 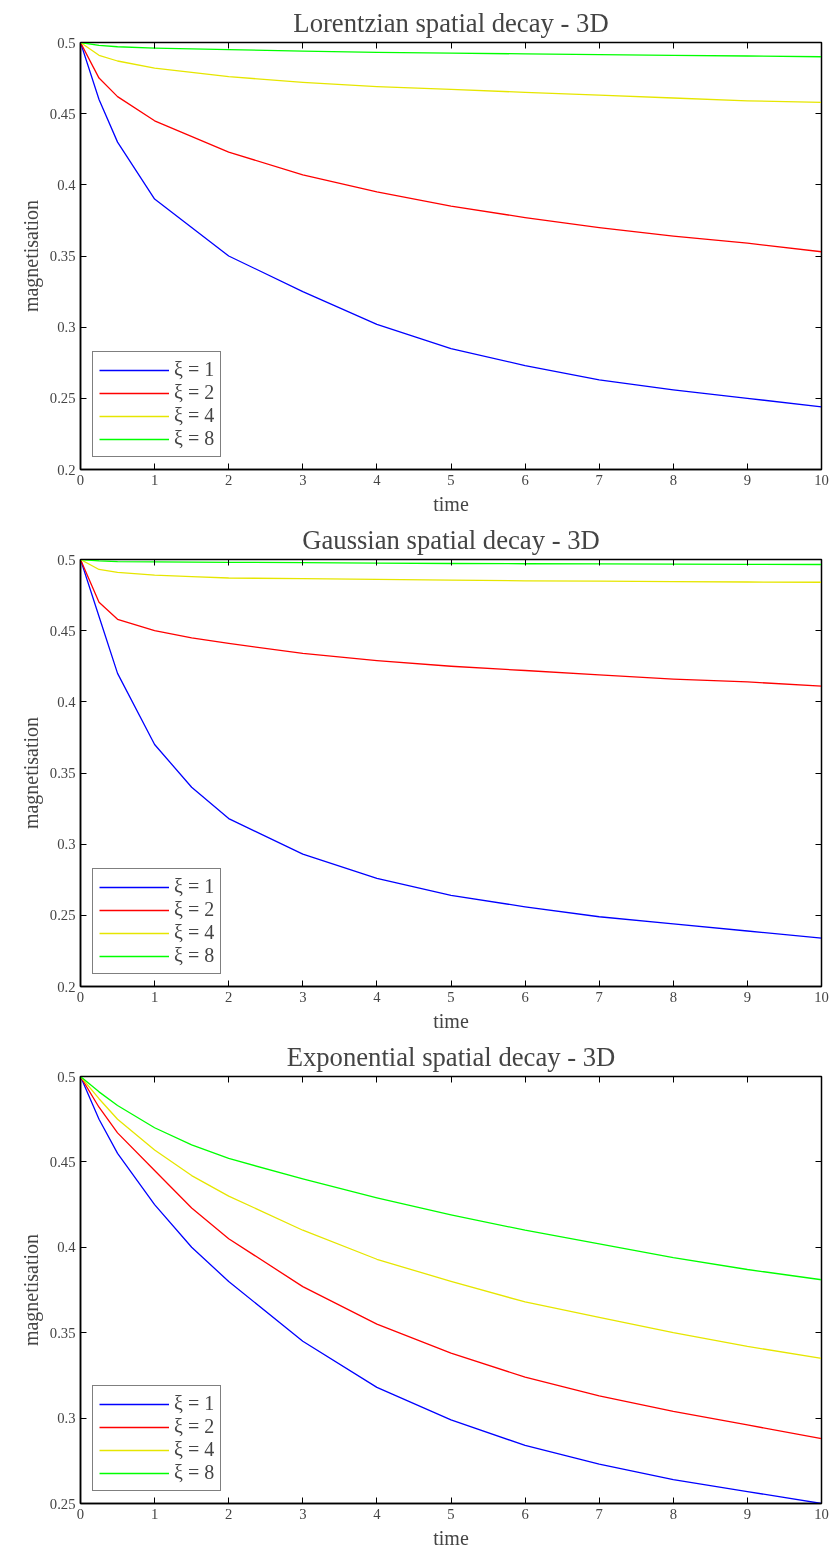 What do you see at coordinates (451, 539) in the screenshot?
I see `chart-title: Gaussian spatial decay - 3D` at bounding box center [451, 539].